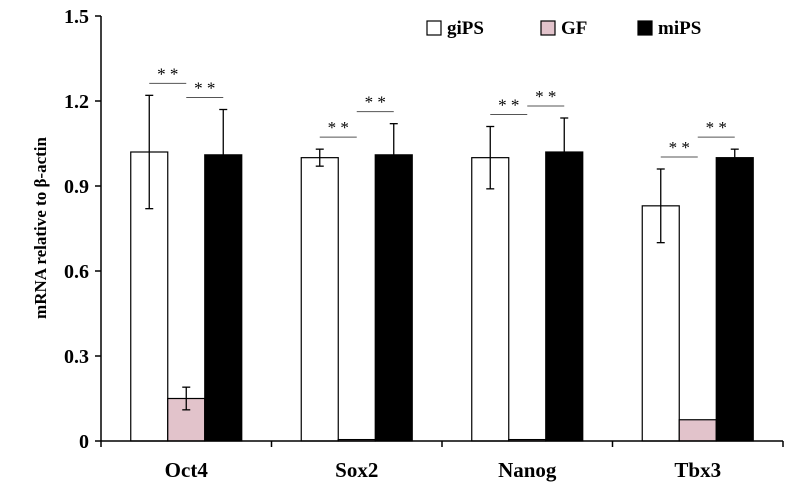  What do you see at coordinates (76, 187) in the screenshot?
I see `y-tick-label: 0.9` at bounding box center [76, 187].